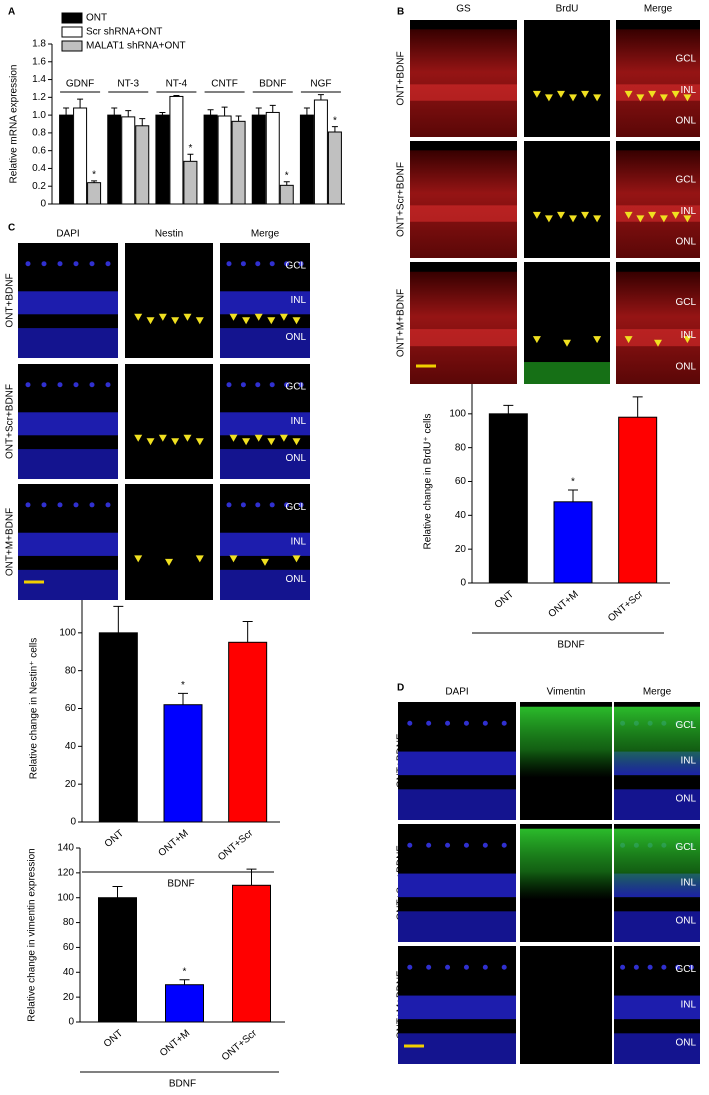 This screenshot has width=709, height=1095. I want to click on y-axis-label: Relative change in vimentin expression, so click(32, 934).